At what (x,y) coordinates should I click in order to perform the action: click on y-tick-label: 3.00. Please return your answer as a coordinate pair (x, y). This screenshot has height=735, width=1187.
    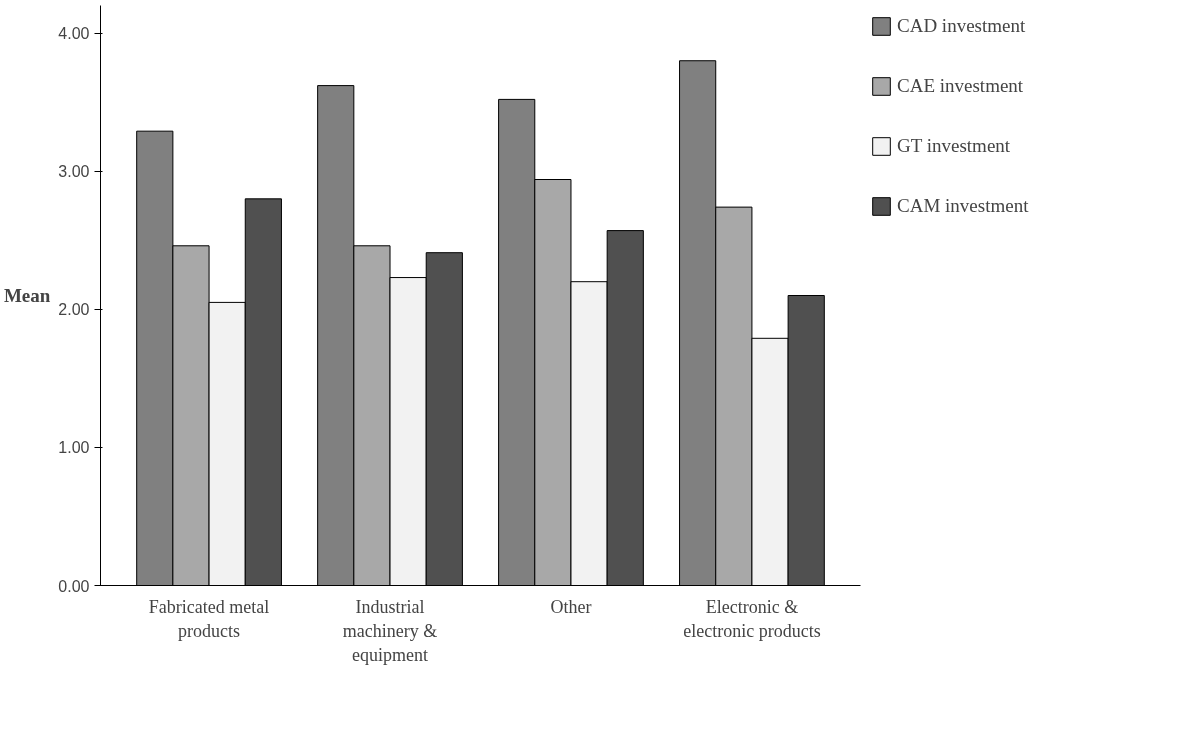
    Looking at the image, I should click on (74, 172).